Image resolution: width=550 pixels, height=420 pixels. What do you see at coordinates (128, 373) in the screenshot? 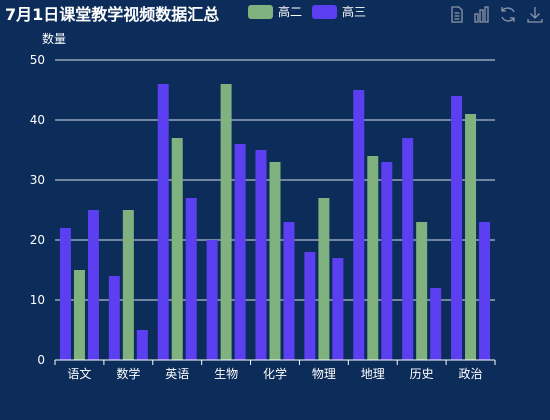
I see `x-tick-label: 数学` at bounding box center [128, 373].